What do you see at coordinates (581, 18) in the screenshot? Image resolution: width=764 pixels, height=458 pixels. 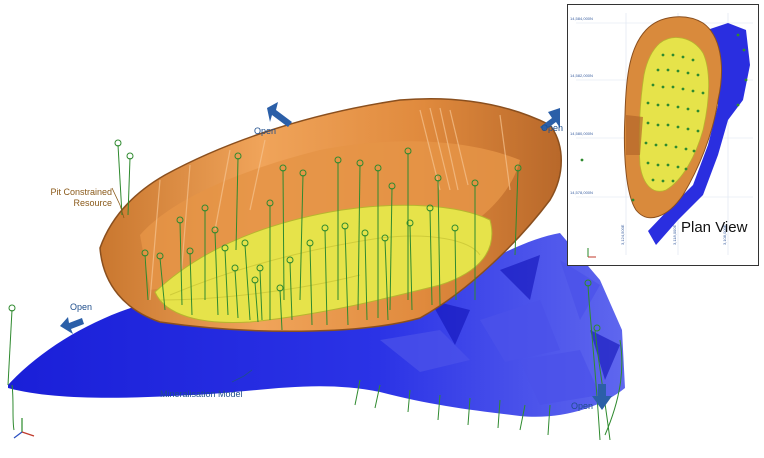 I see `northing-label: 14,584,000N` at bounding box center [581, 18].